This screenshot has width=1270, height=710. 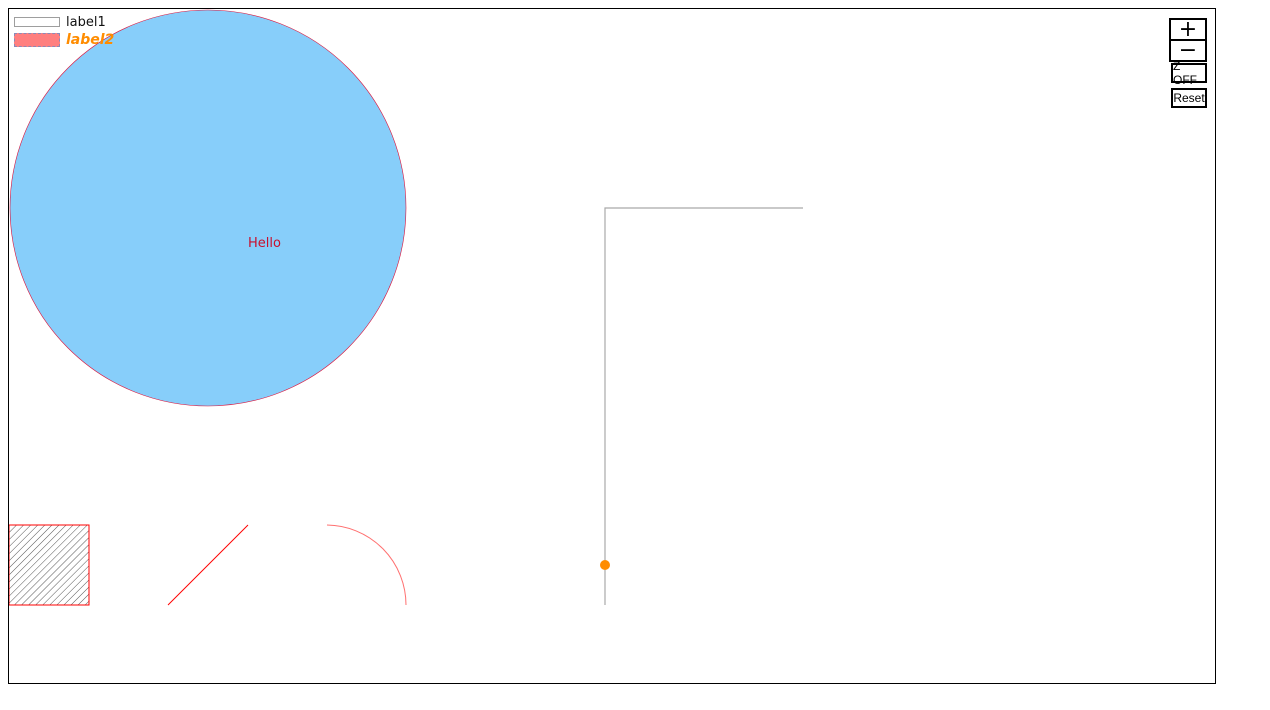 I want to click on hatched-square, so click(x=49, y=565).